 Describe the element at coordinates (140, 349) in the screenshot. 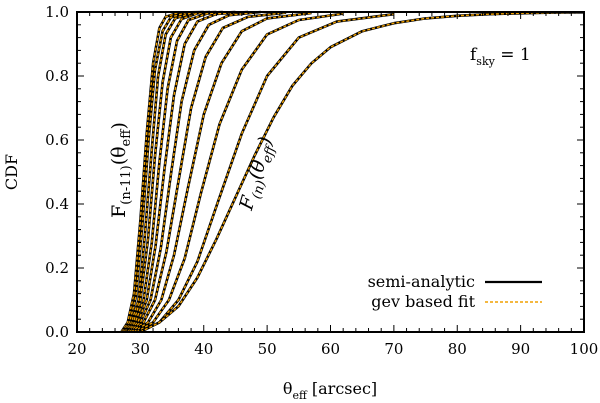

I see `x-tick-label: 30` at that location.